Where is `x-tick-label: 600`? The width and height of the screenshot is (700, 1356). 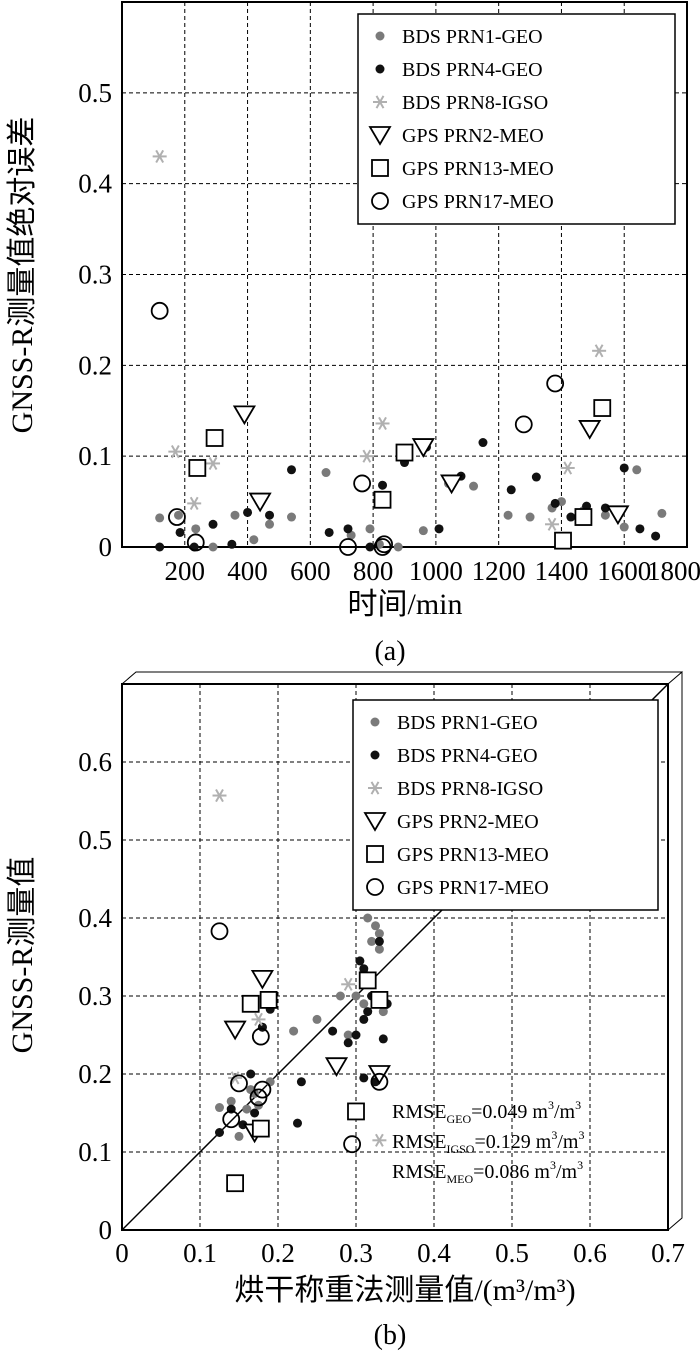 x-tick-label: 600 is located at coordinates (310, 571).